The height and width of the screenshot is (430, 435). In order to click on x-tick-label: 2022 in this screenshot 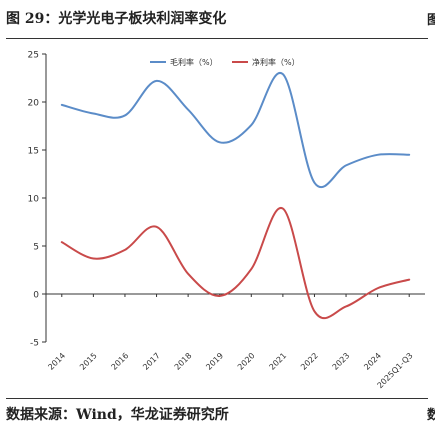, I will do `click(309, 361)`.